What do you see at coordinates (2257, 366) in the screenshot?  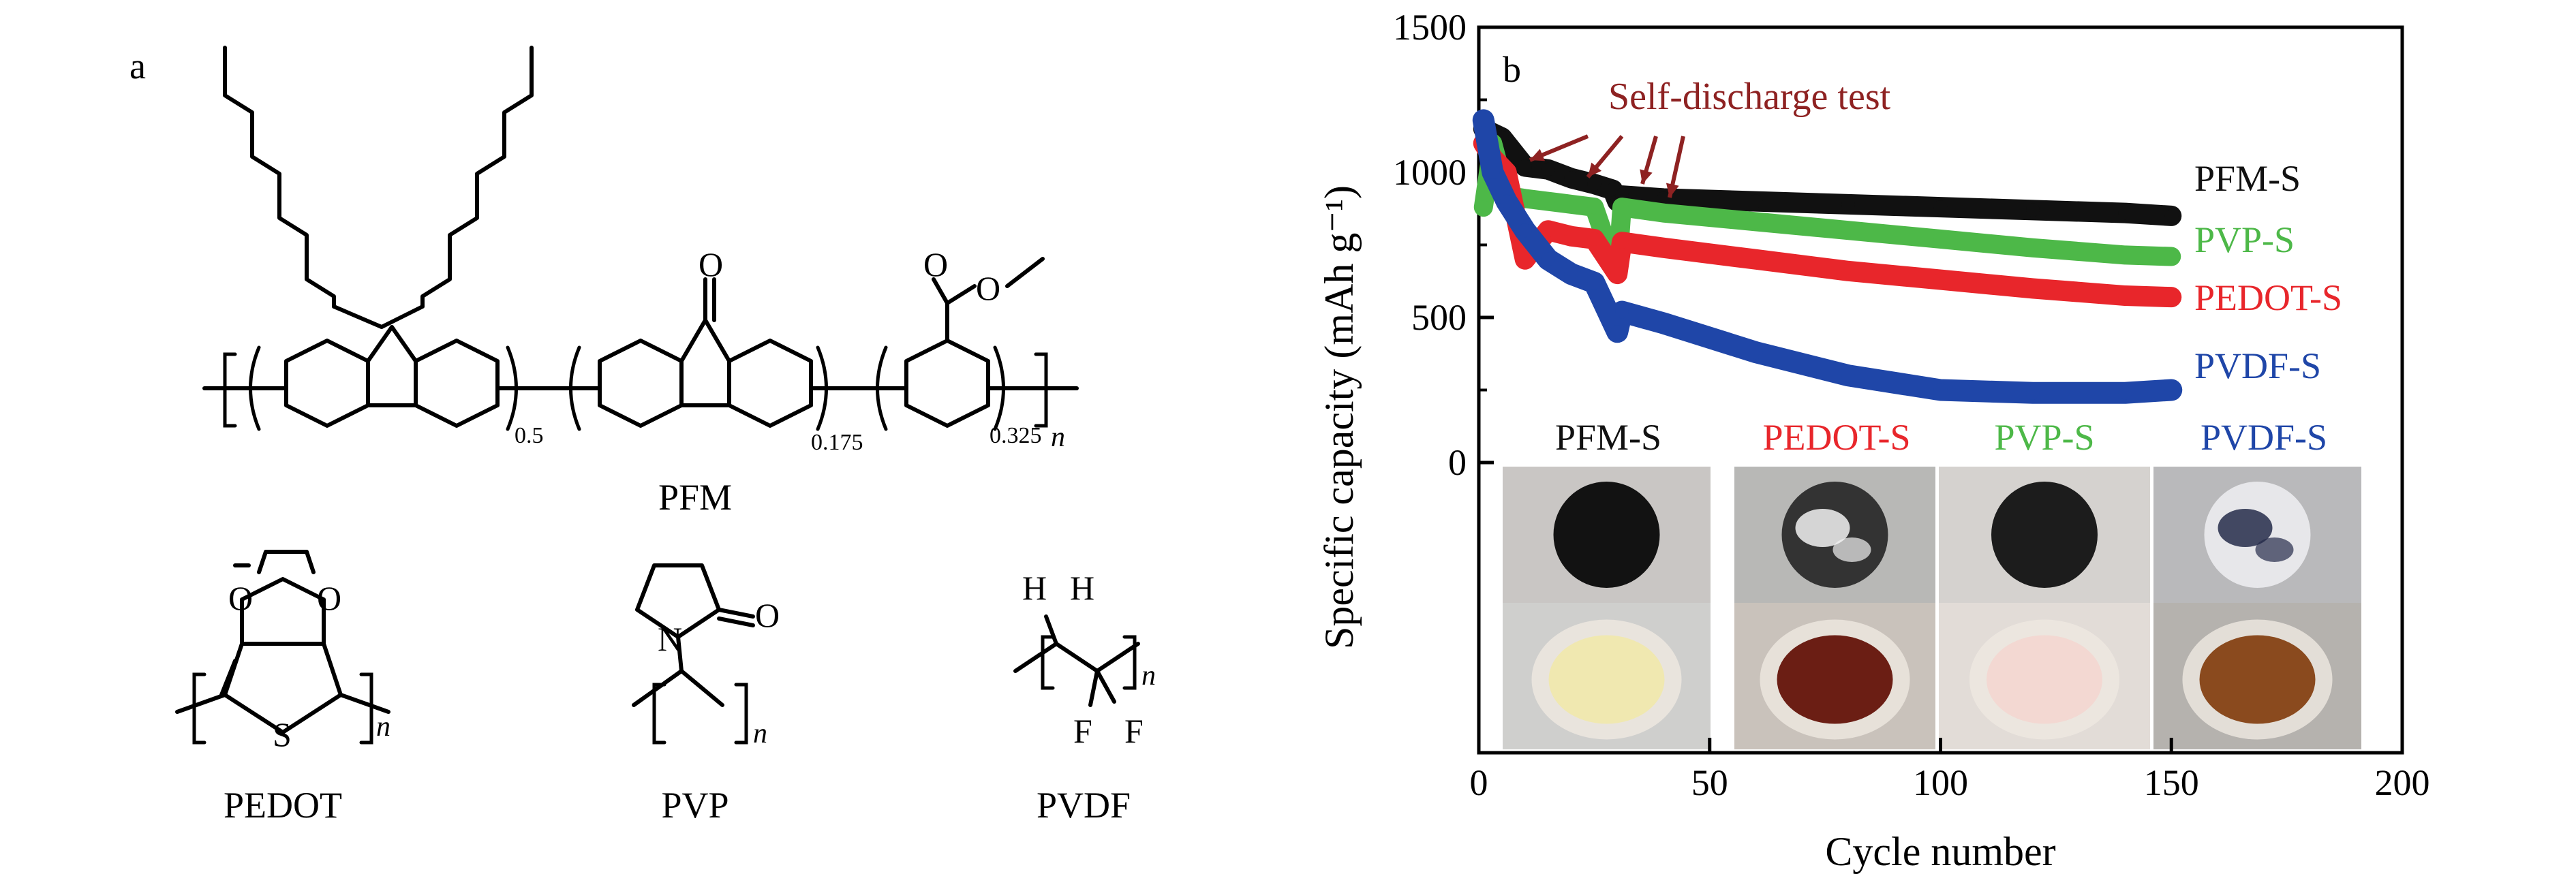 I see `series-label-pvdf-s: PVDF-S` at bounding box center [2257, 366].